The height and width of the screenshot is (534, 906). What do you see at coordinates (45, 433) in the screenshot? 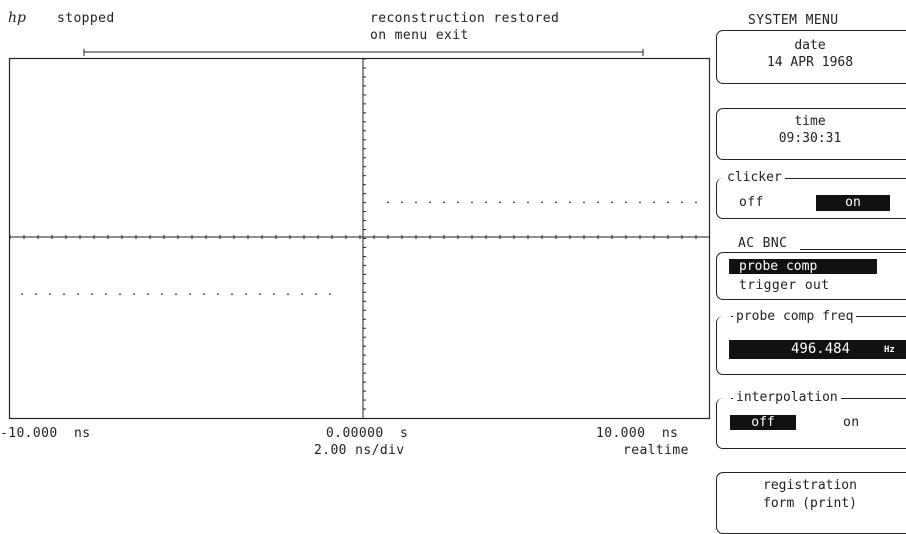
I see `left-time-label: -10.000 ns` at bounding box center [45, 433].